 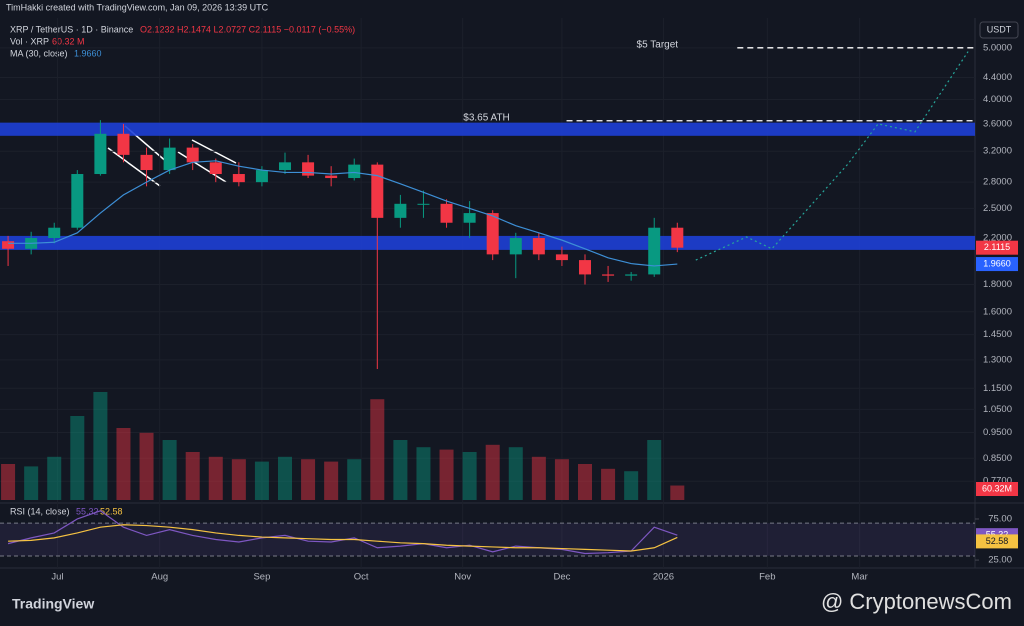 I want to click on logo: TradingView, so click(x=53, y=604).